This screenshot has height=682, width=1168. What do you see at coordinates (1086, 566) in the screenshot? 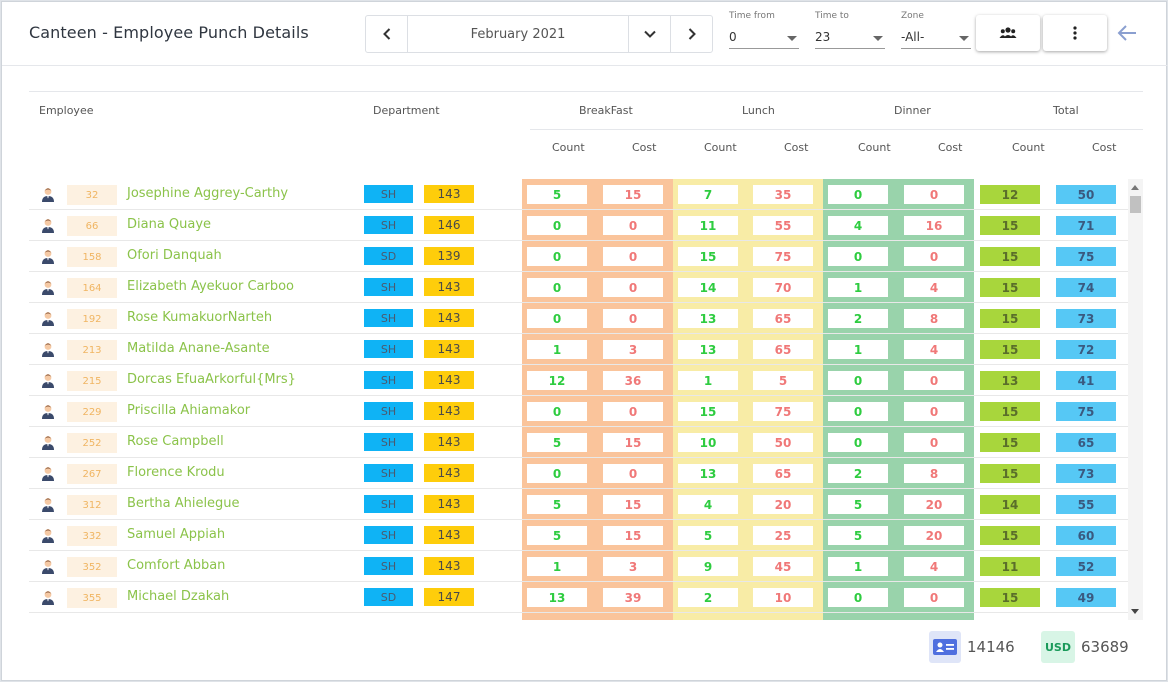
I see `total-cost-cell: 52` at bounding box center [1086, 566].